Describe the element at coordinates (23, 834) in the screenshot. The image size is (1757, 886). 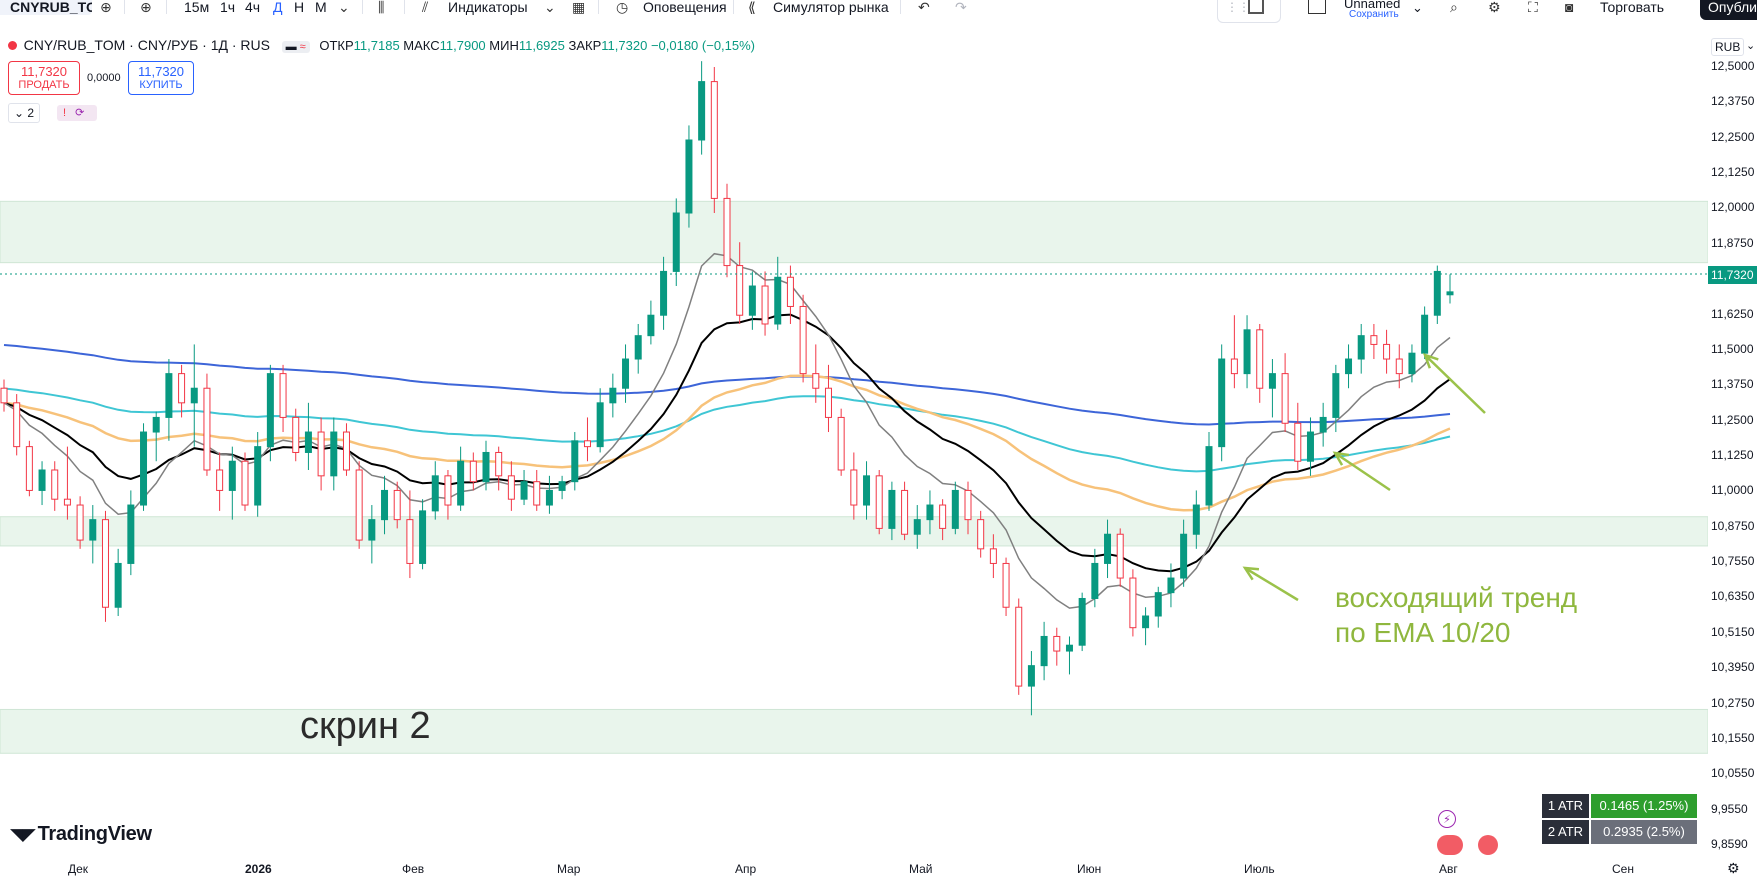
I see `tv-logo-icon: ◥◤` at that location.